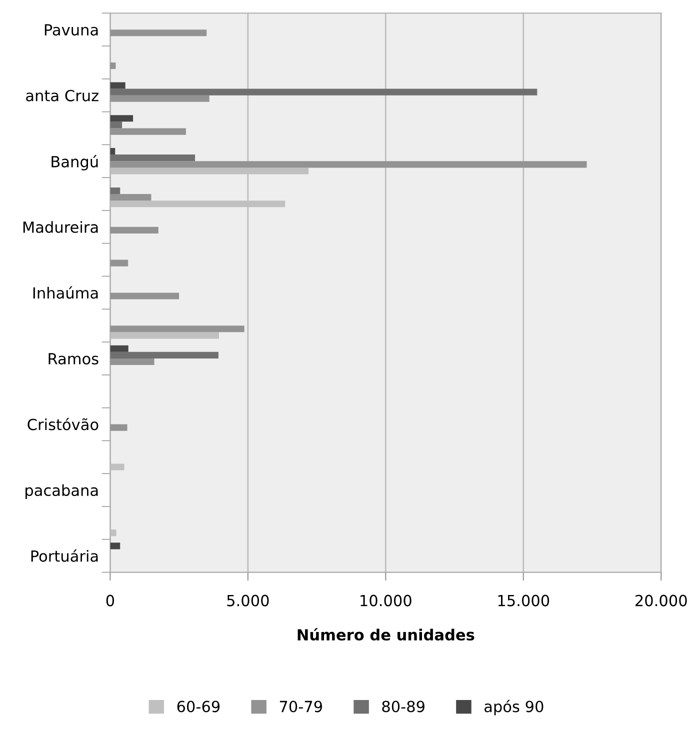  What do you see at coordinates (386, 634) in the screenshot?
I see `x-axis-title: Número de unidades` at bounding box center [386, 634].